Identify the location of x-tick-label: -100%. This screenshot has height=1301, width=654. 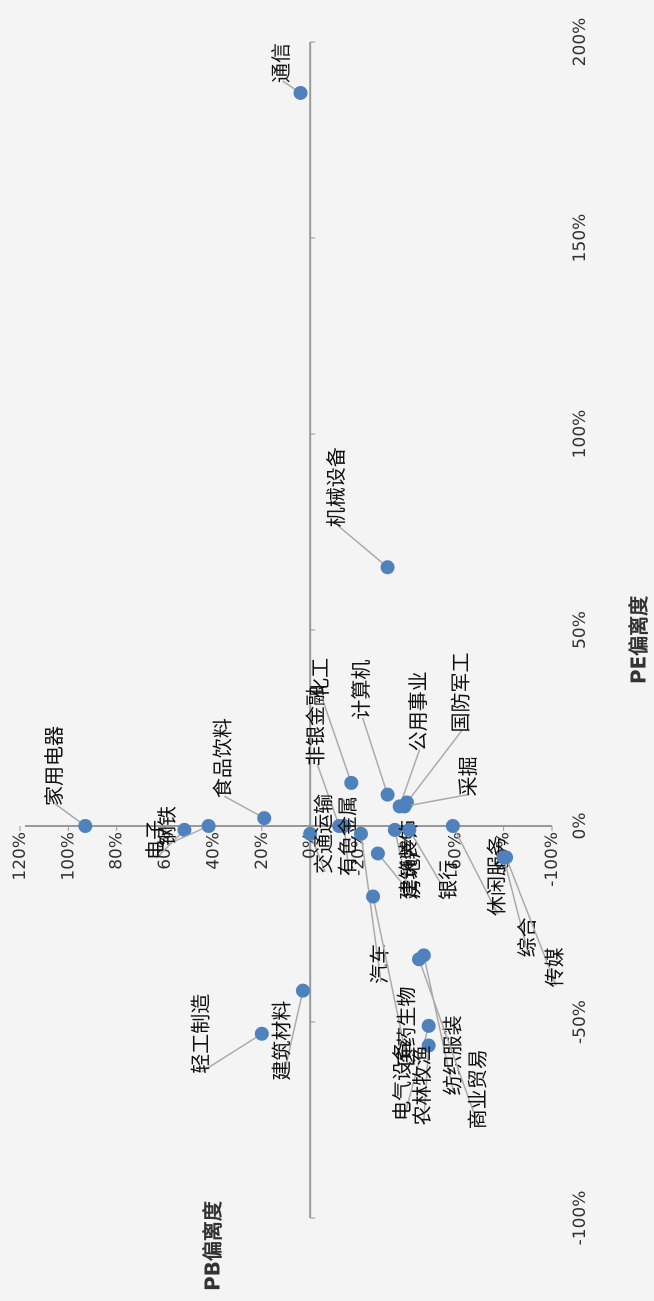
(580, 1218).